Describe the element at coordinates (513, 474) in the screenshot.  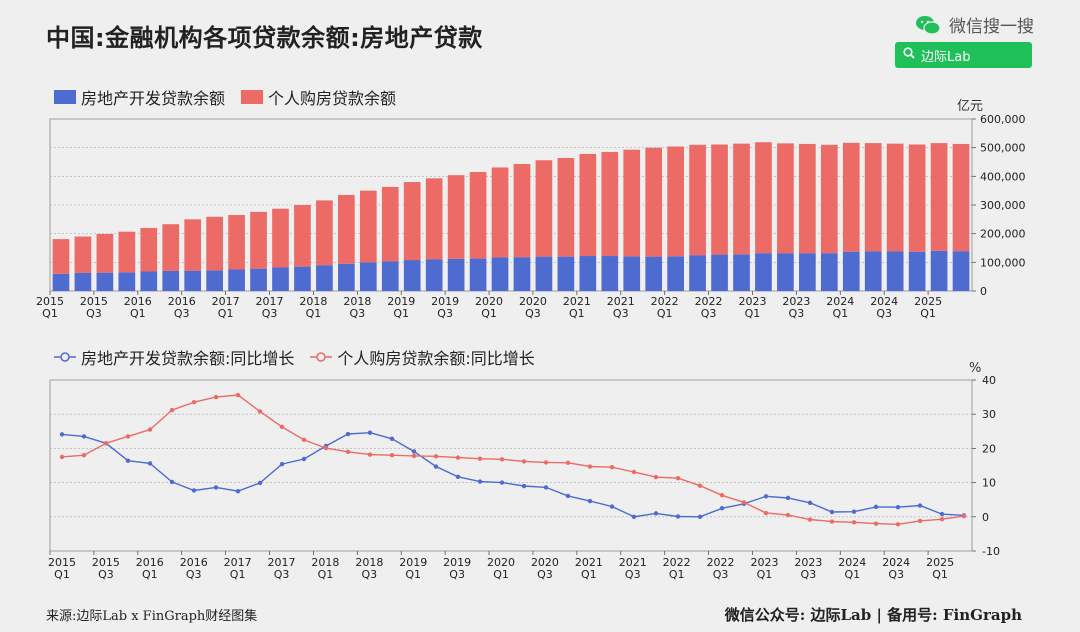
I see `line-series-dev-yoy` at that location.